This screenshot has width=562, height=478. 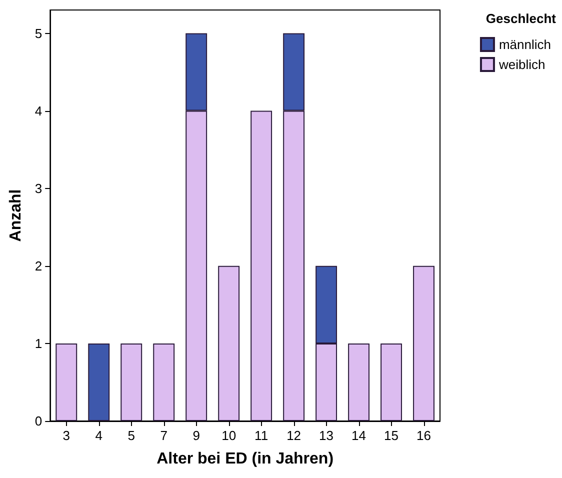 I want to click on x-tick-label: 7, so click(x=164, y=435).